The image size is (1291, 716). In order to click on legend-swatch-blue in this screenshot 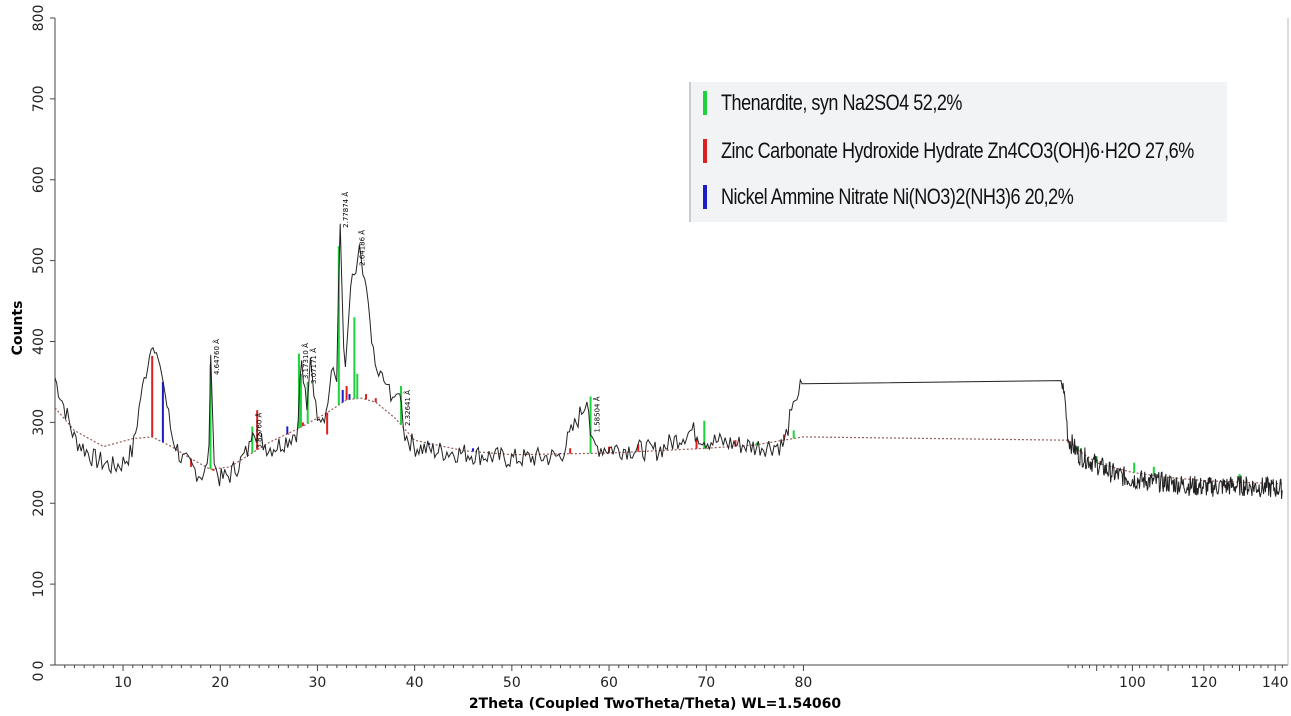, I will do `click(705, 197)`.